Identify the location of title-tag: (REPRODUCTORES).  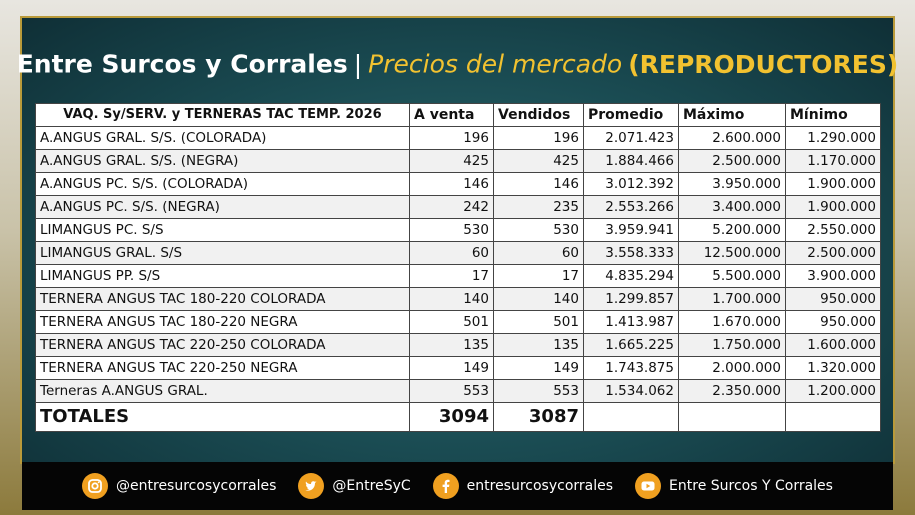
(763, 64).